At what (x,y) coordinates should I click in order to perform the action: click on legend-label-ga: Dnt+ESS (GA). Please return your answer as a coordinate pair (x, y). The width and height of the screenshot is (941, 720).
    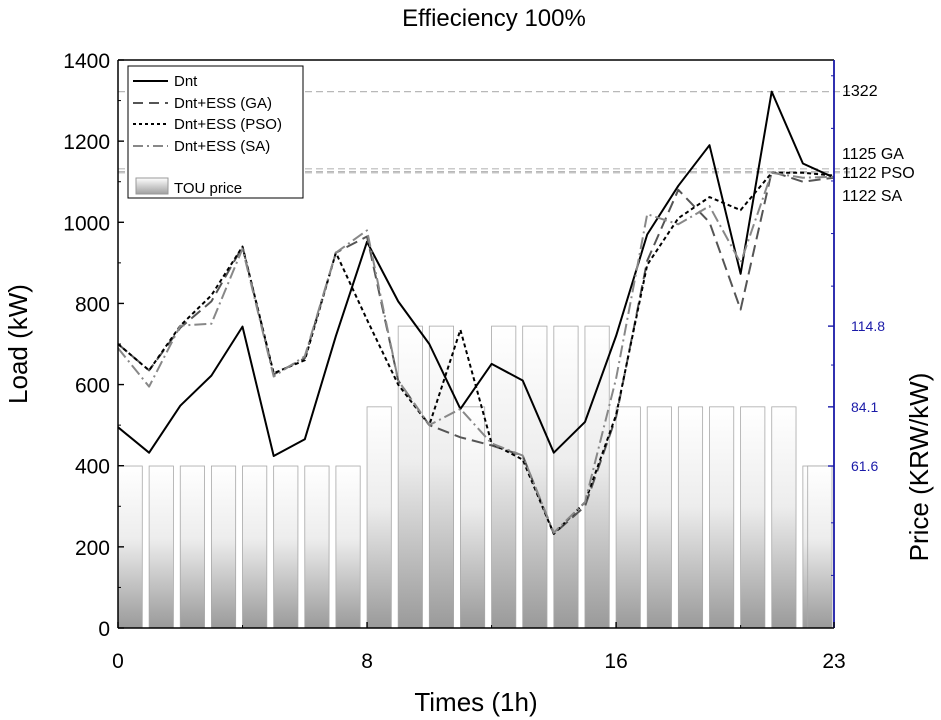
    Looking at the image, I should click on (223, 103).